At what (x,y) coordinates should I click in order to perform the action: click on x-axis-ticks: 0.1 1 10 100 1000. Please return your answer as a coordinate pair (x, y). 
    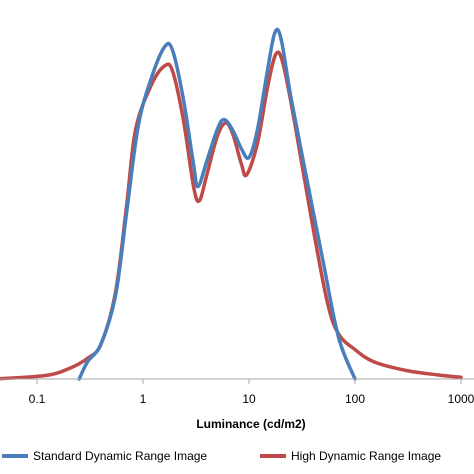
    Looking at the image, I should click on (251, 392).